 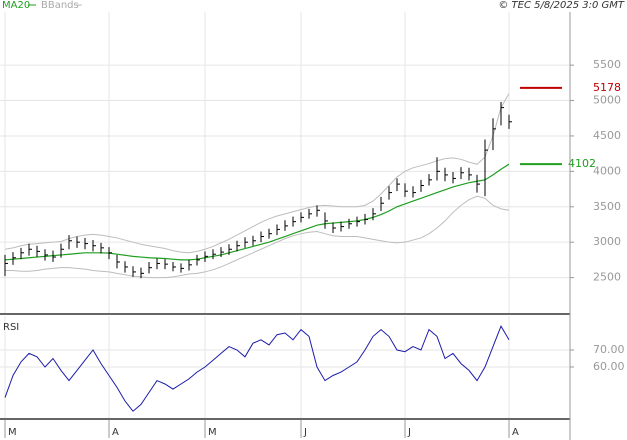 What do you see at coordinates (16, 5) in the screenshot?
I see `legend-ma20: MA20` at bounding box center [16, 5].